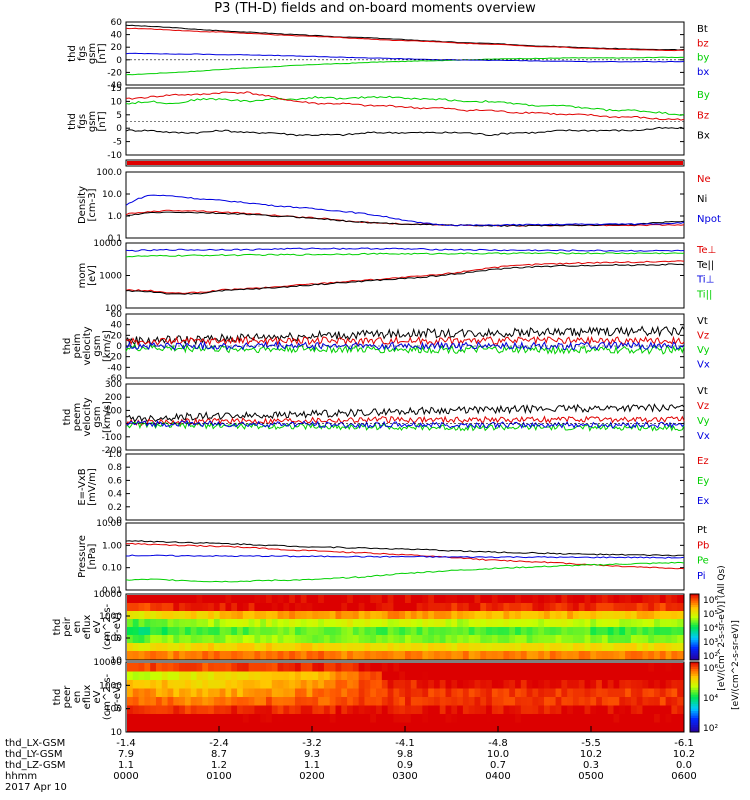 The height and width of the screenshot is (800, 750). What do you see at coordinates (694, 635) in the screenshot?
I see `colorbar-upper-swatch` at bounding box center [694, 635].